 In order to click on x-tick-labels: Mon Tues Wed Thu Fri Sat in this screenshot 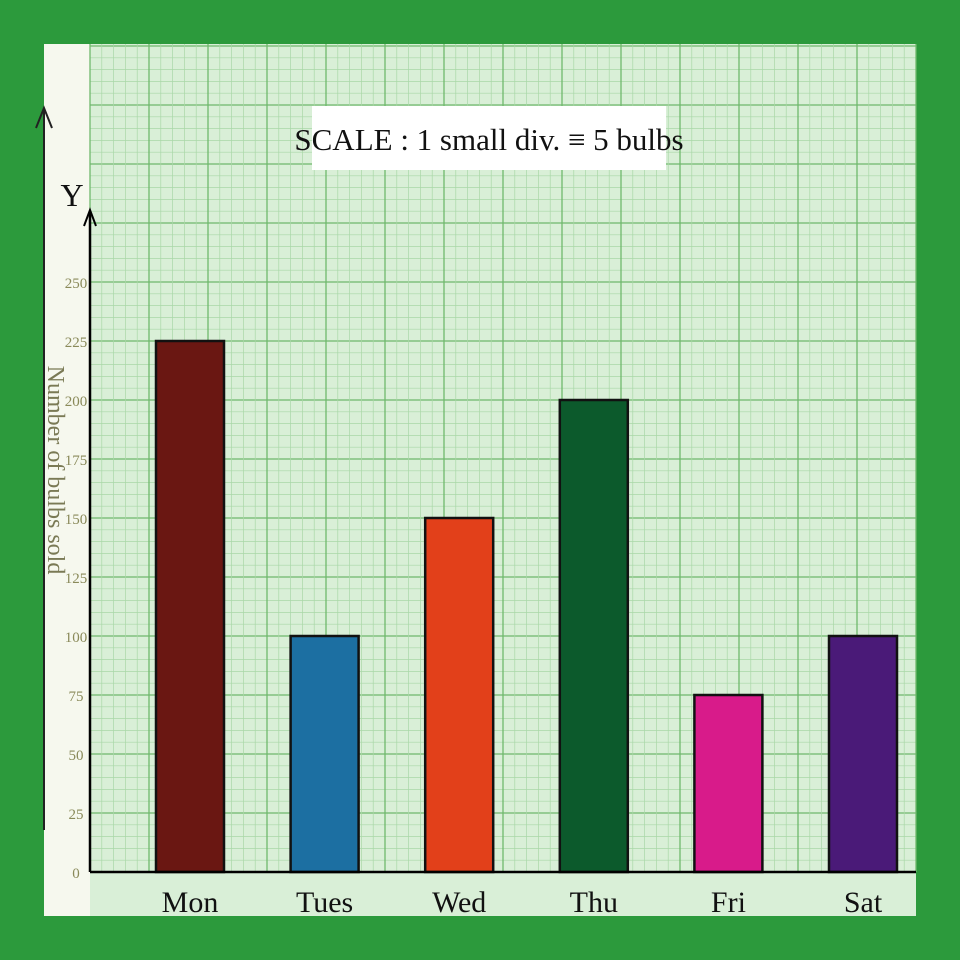, I will do `click(522, 902)`.